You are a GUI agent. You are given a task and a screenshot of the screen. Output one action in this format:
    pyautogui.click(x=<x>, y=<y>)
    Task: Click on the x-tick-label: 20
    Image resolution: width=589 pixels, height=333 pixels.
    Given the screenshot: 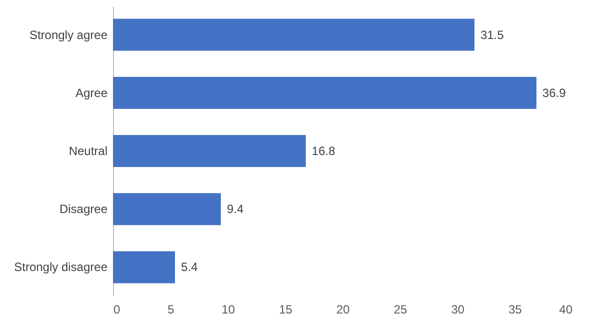 What is the action you would take?
    pyautogui.click(x=343, y=309)
    